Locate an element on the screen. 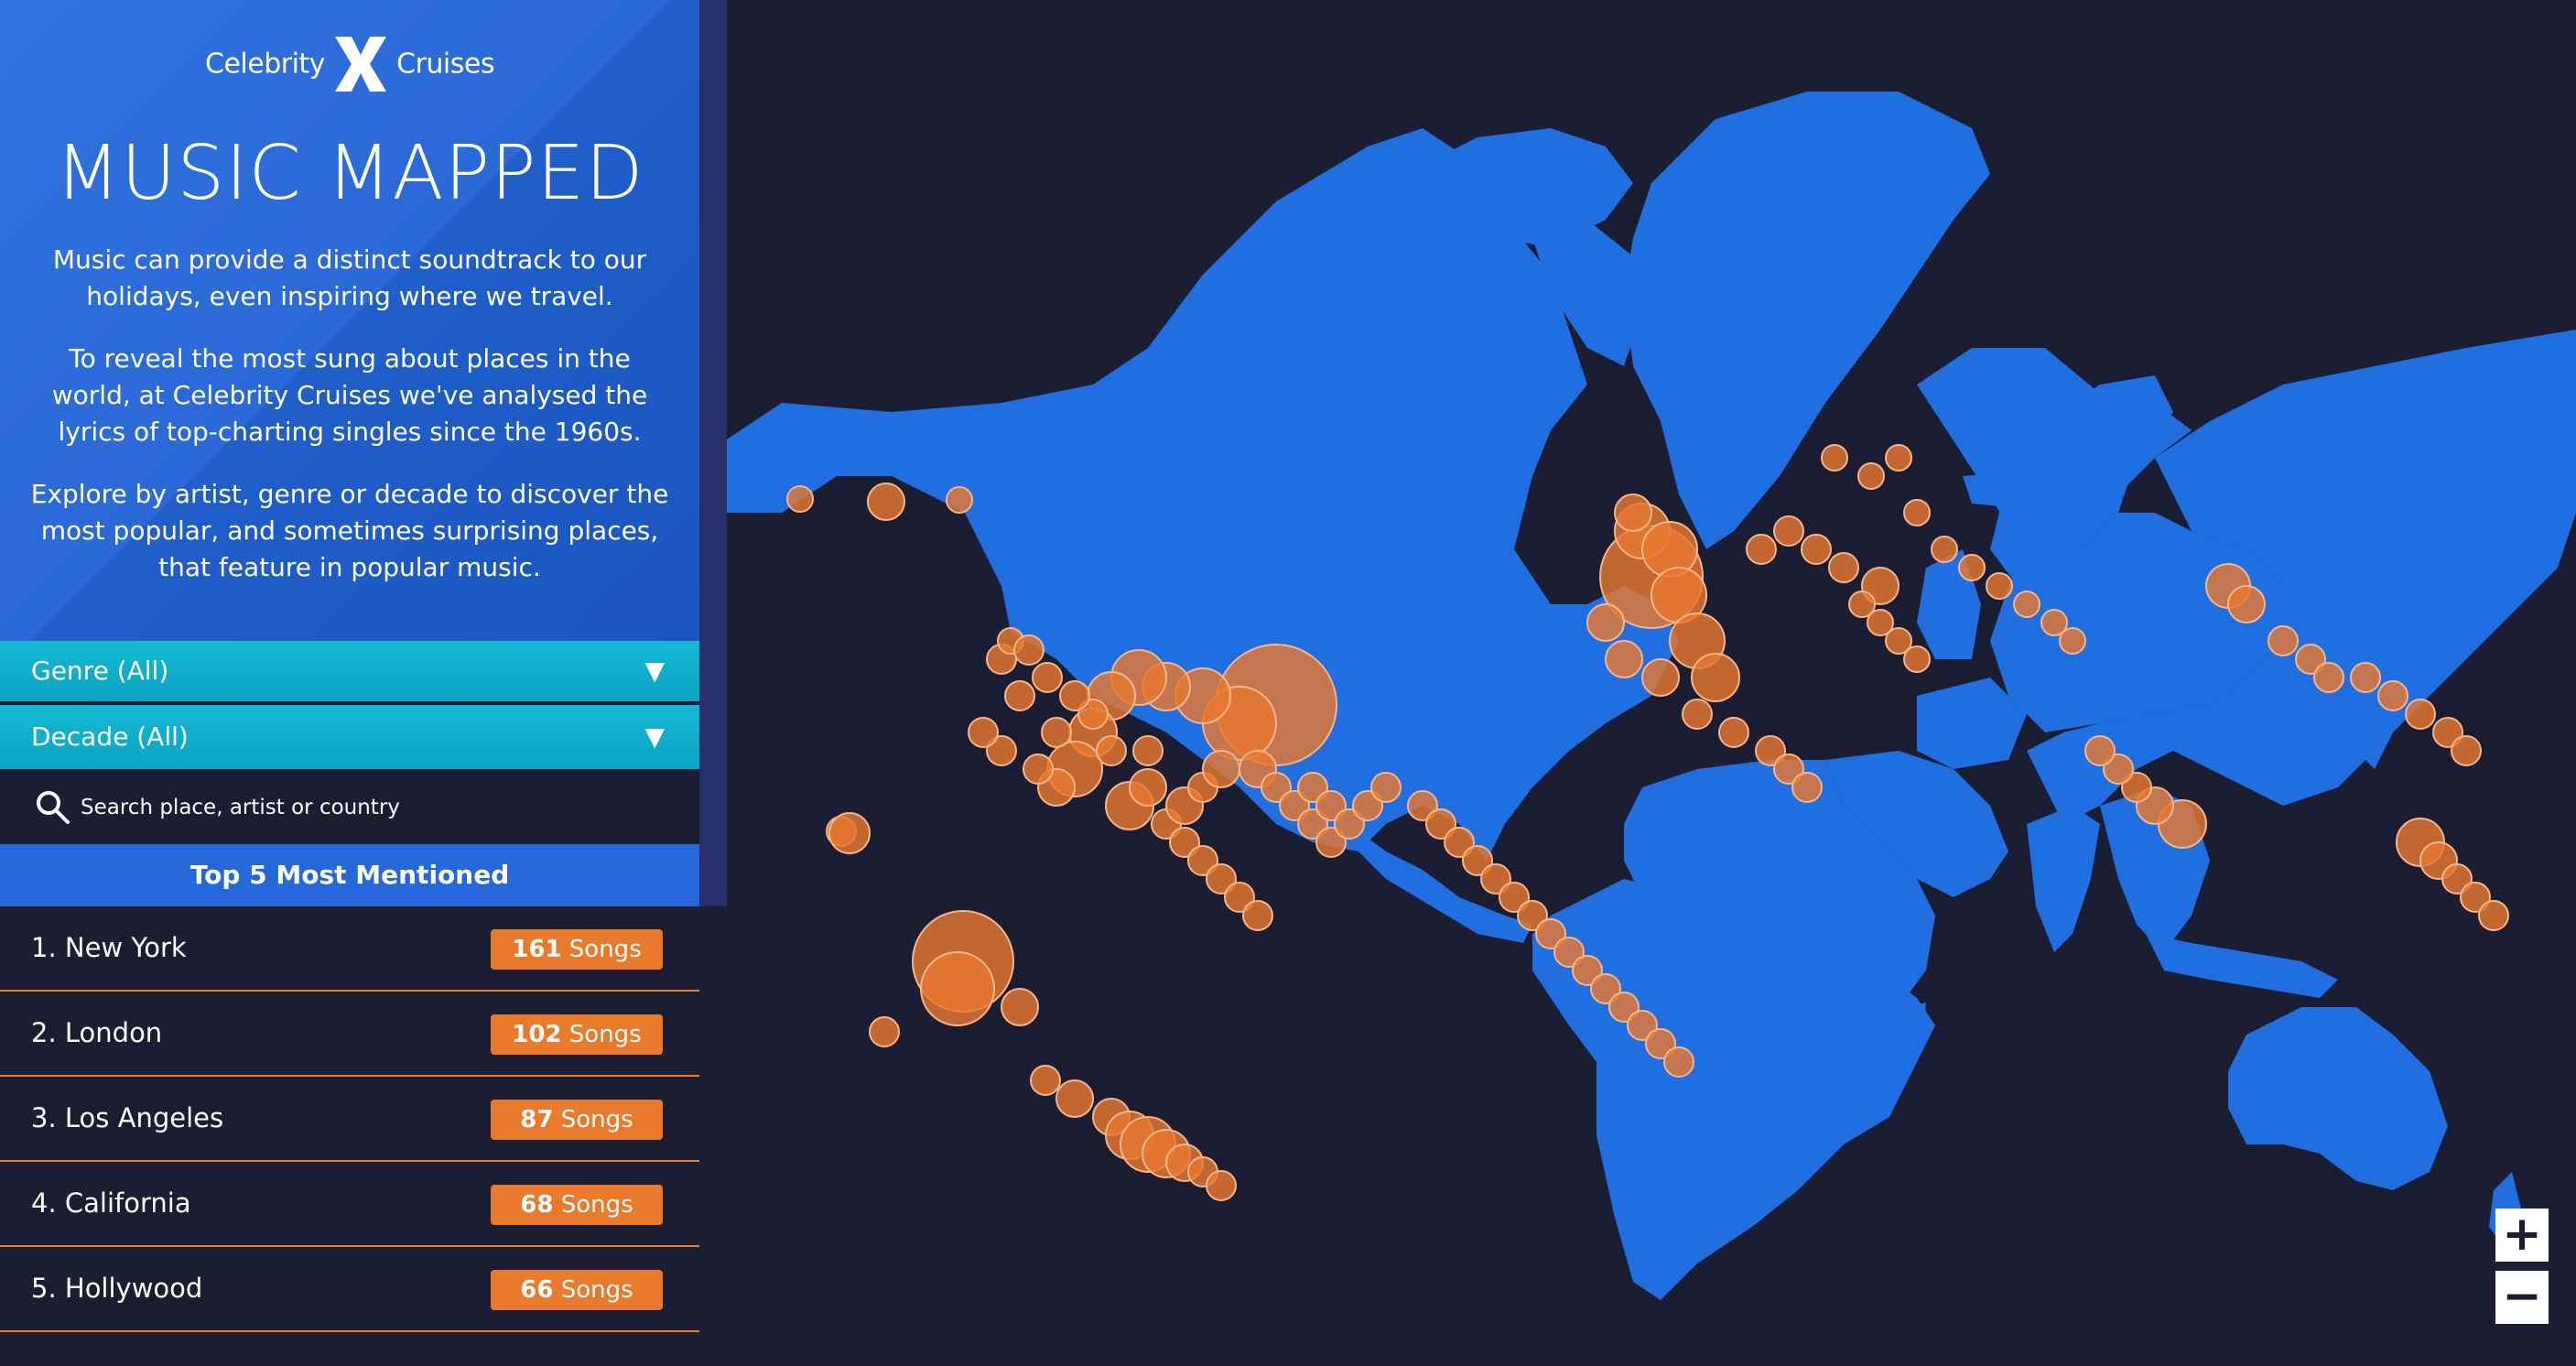  africa is located at coordinates (1780, 957).